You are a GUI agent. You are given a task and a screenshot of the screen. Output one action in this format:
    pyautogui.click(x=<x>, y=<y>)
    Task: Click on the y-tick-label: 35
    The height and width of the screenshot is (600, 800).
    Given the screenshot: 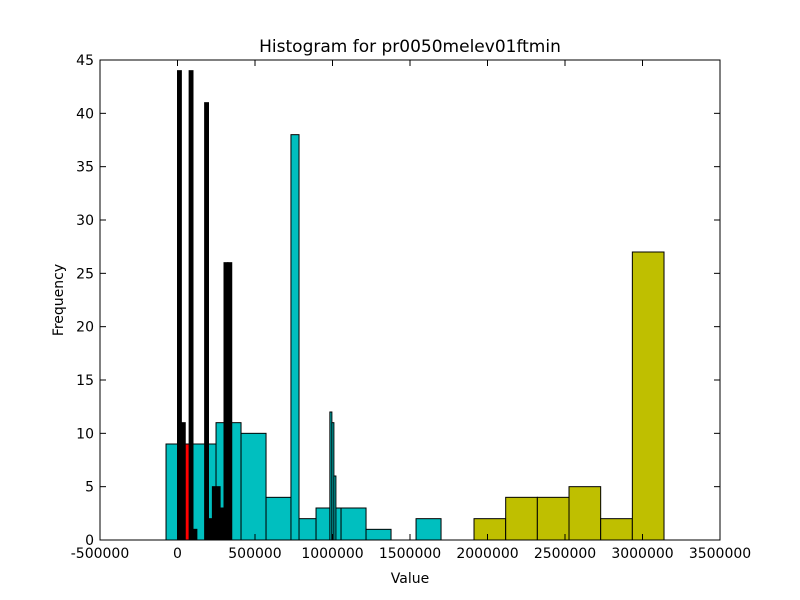 What is the action you would take?
    pyautogui.click(x=85, y=168)
    